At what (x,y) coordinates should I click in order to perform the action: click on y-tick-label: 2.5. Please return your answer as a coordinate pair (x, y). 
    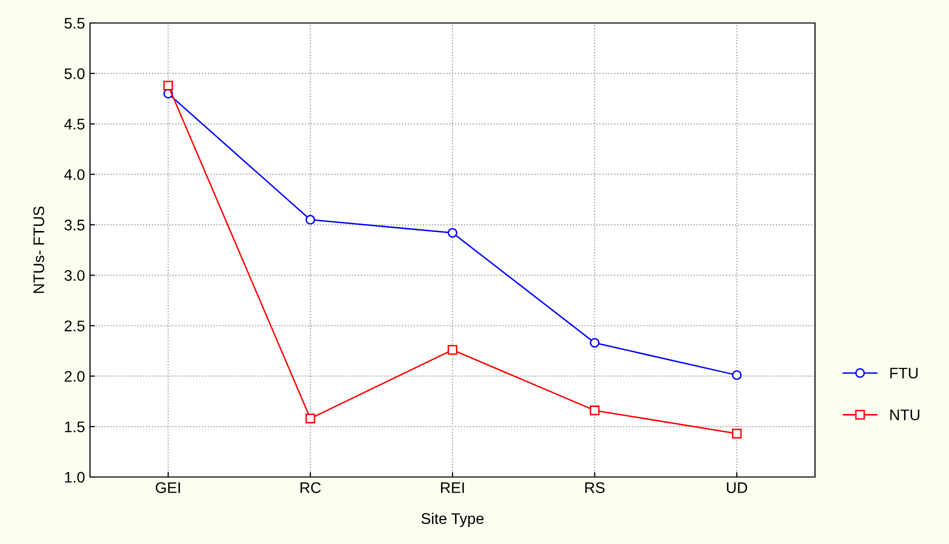
    Looking at the image, I should click on (74, 326).